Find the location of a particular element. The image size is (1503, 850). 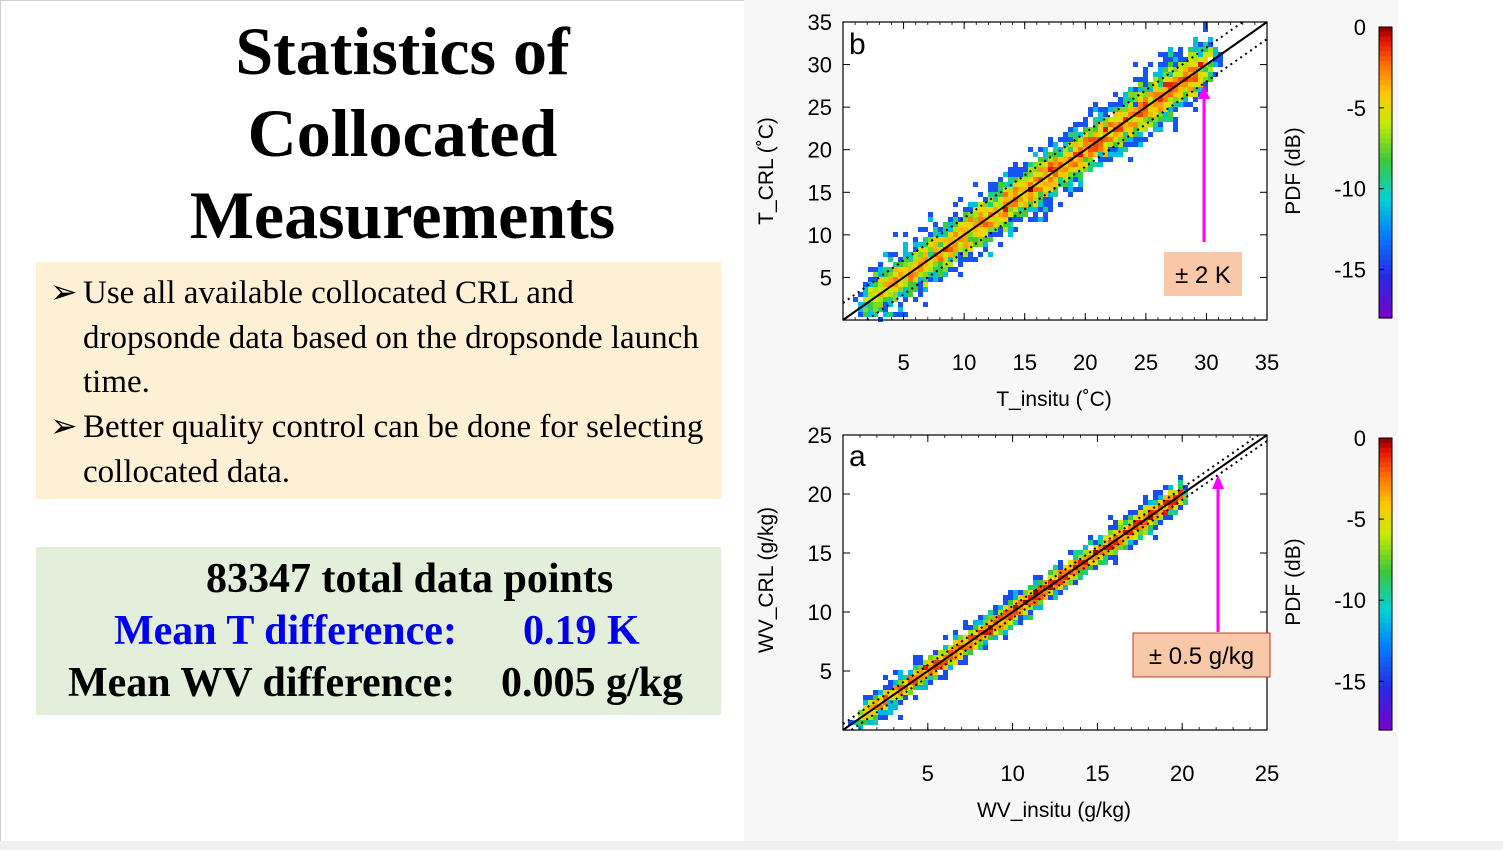

lower-dotted-line is located at coordinates (1059, 585).